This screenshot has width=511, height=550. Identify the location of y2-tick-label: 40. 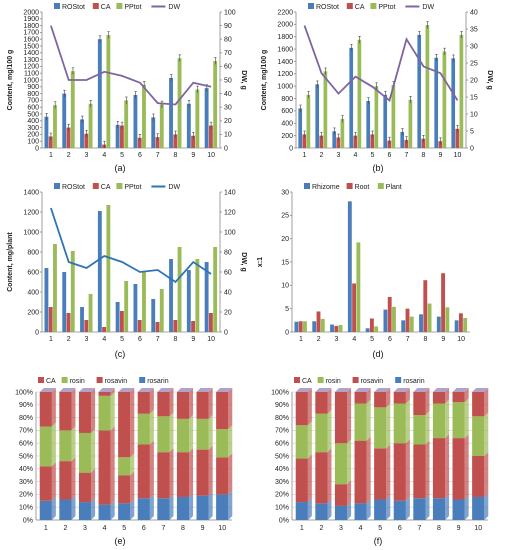
(228, 292).